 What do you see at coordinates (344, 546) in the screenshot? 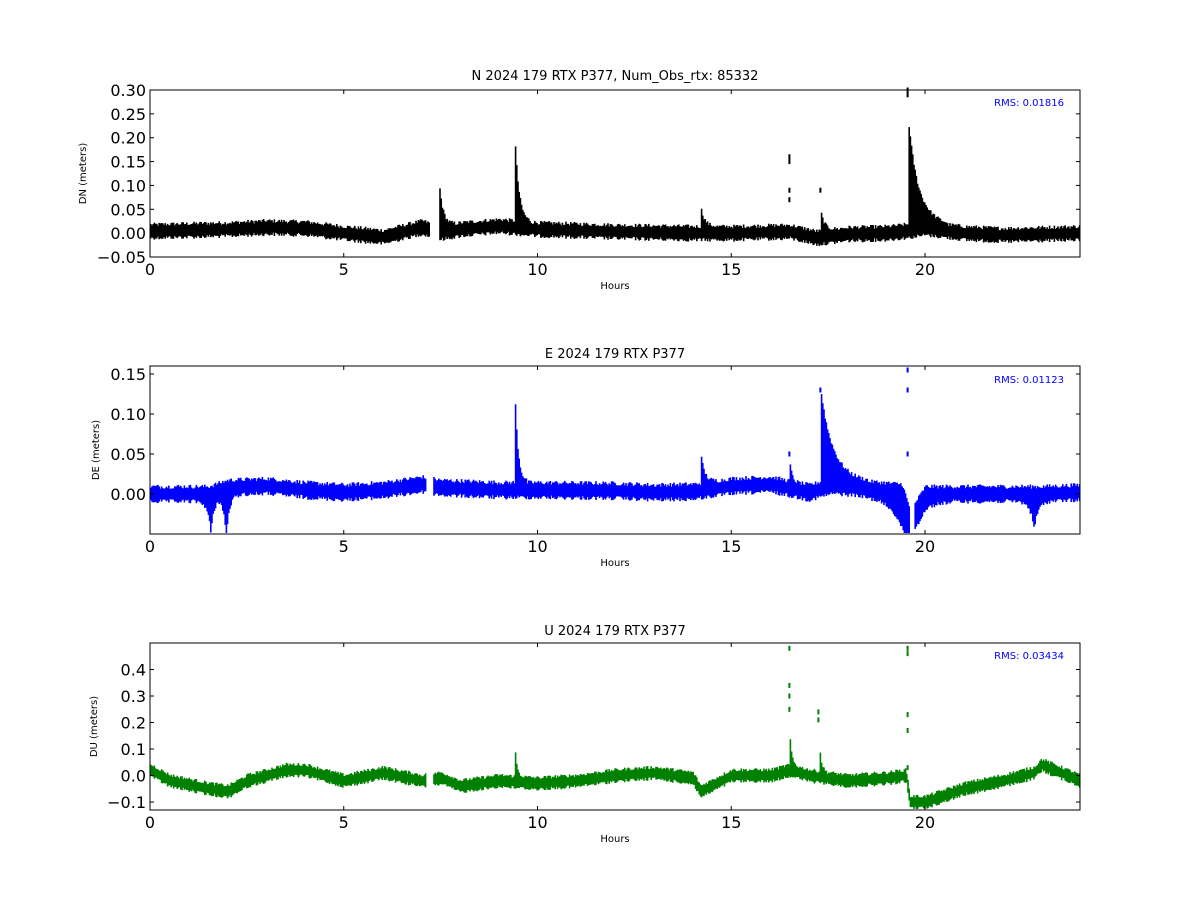
I see `east-x-tick-label: 5` at bounding box center [344, 546].